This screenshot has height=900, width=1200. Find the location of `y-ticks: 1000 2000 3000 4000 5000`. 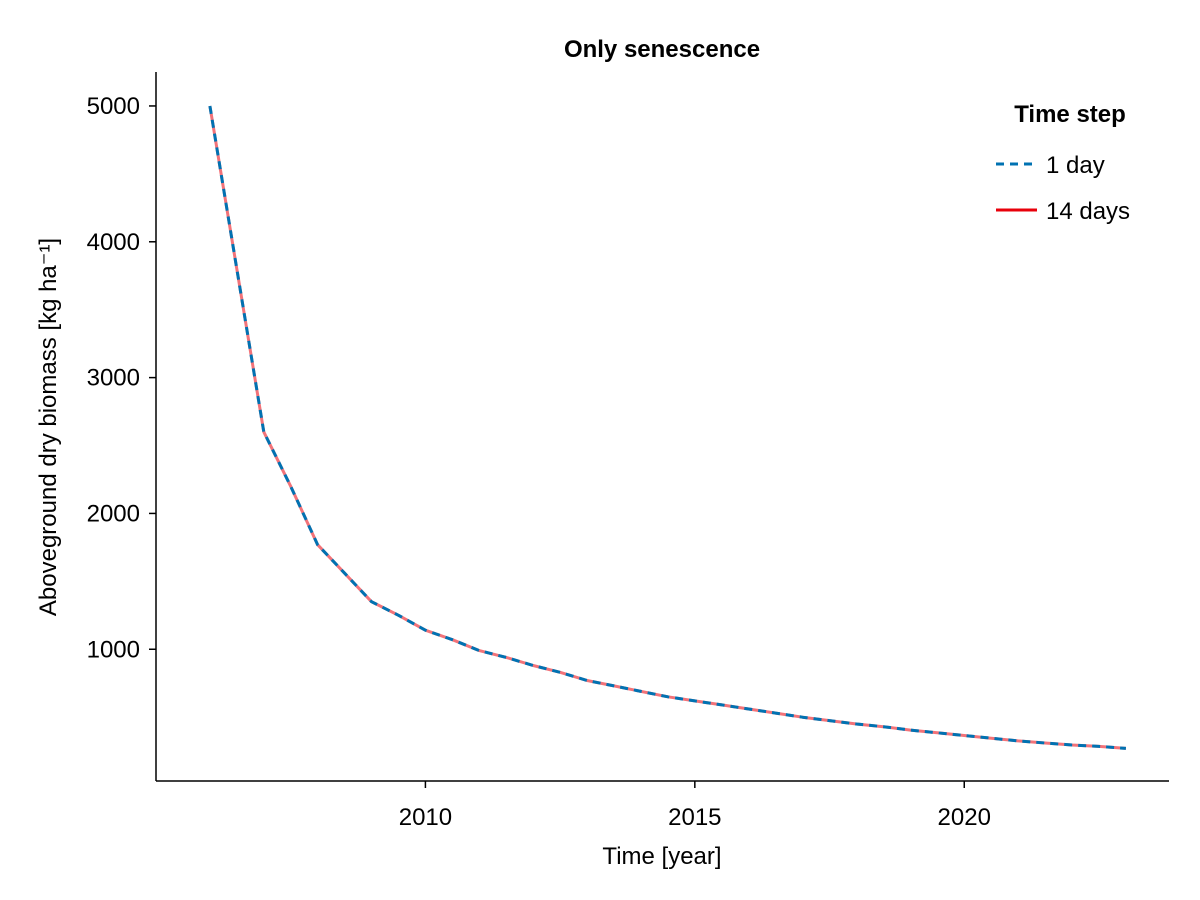

y-ticks: 1000 2000 3000 4000 5000 is located at coordinates (121, 378).